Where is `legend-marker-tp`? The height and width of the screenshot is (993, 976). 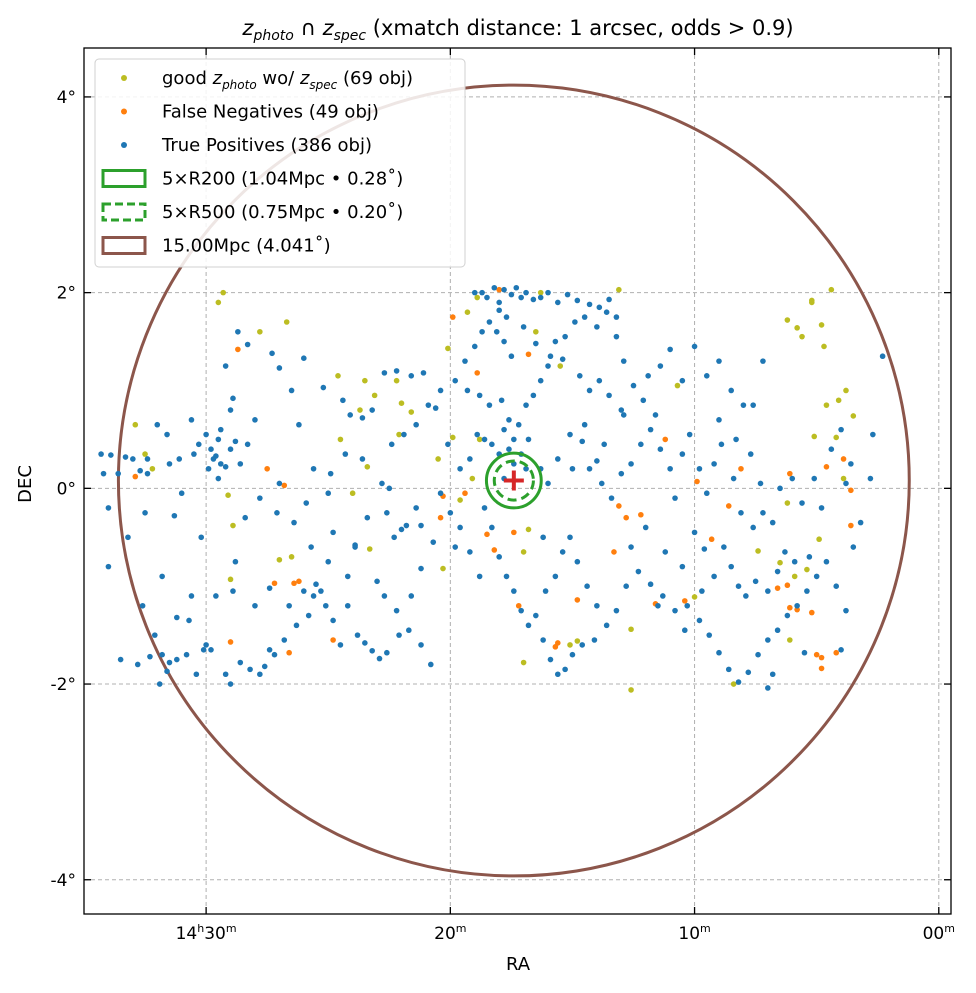 legend-marker-tp is located at coordinates (124, 145).